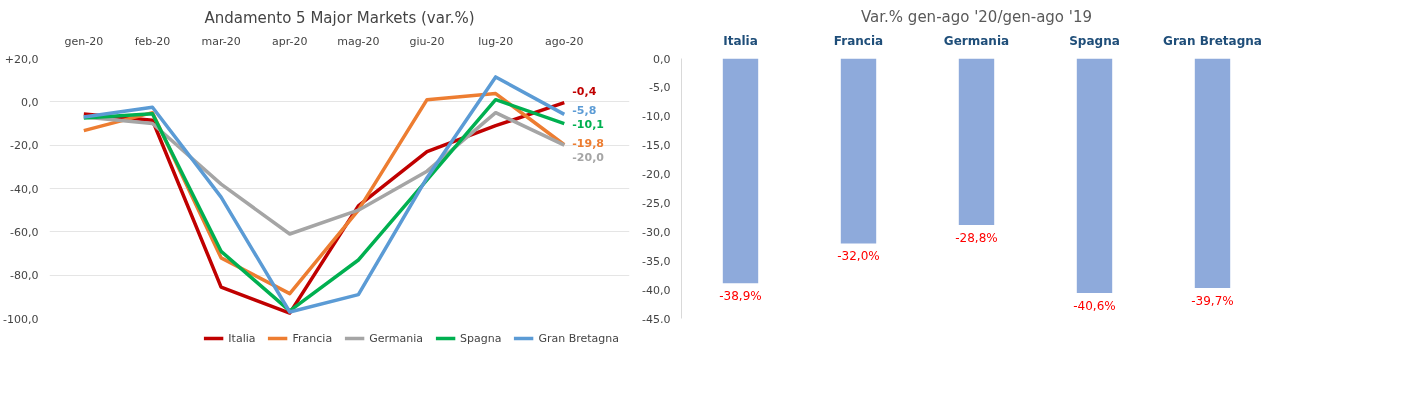  Describe the element at coordinates (976, 16) in the screenshot. I see `chart-title: Var.% gen-ago '20/gen-ago '19` at that location.